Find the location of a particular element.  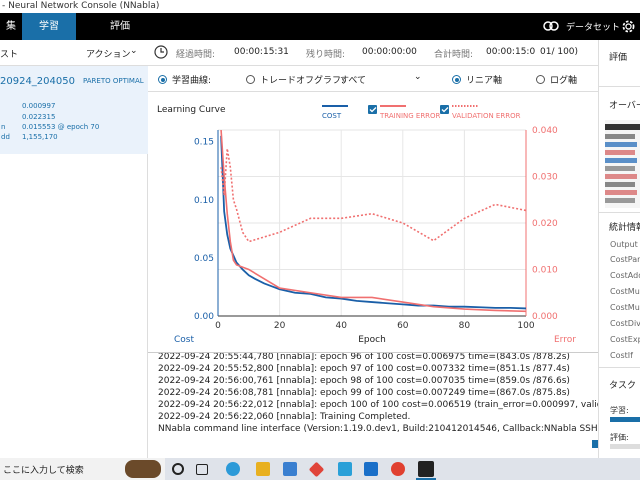

y-right-tick-label: 0.040 is located at coordinates (545, 131).